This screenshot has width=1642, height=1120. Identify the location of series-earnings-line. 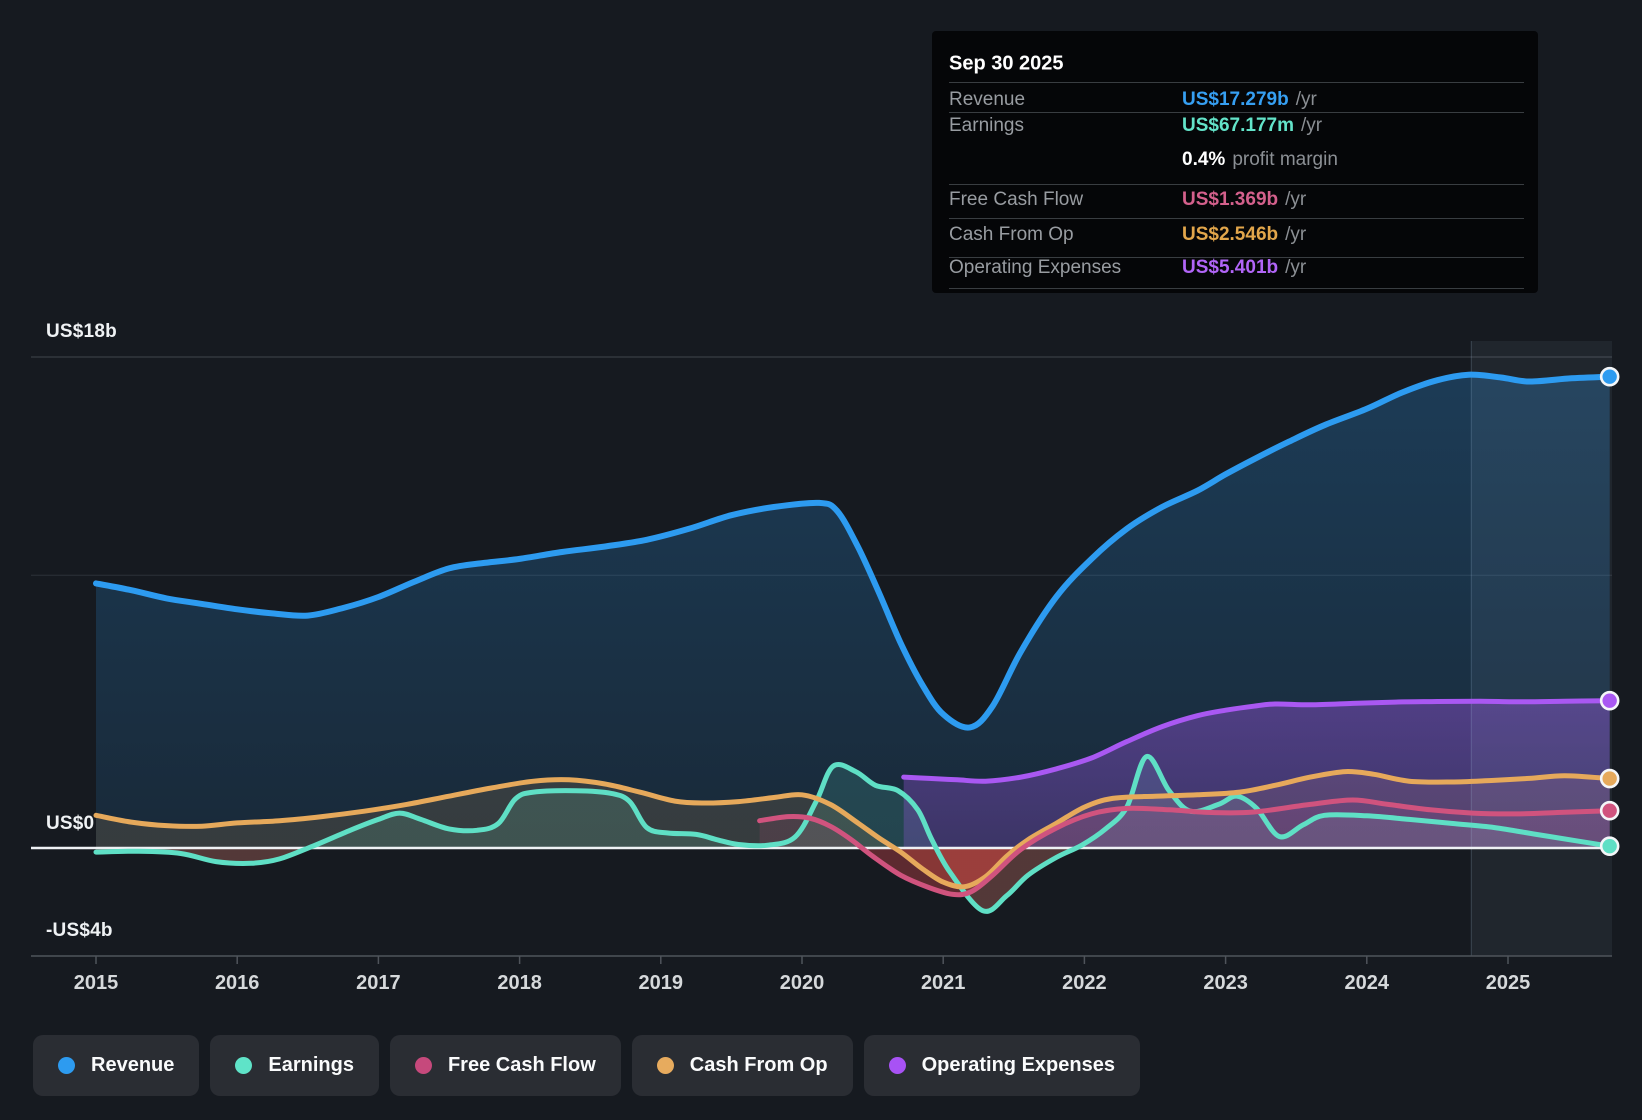
(853, 834).